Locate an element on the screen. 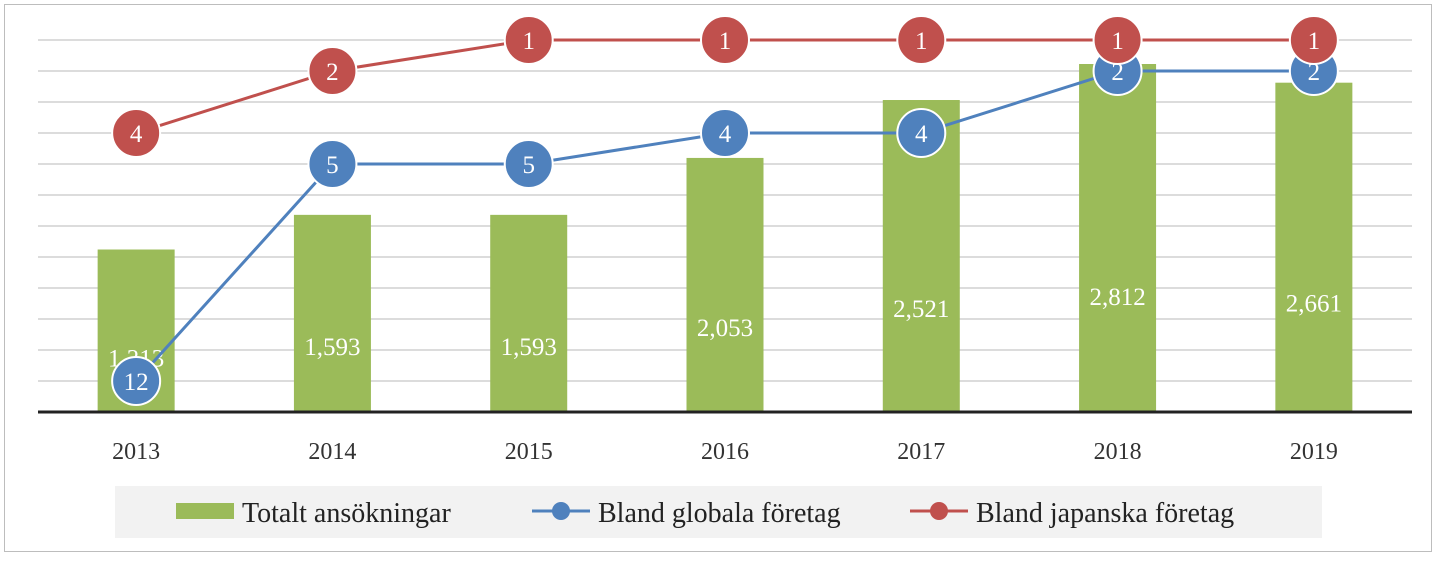 This screenshot has width=1440, height=580. marker-japanese-2014 is located at coordinates (332, 71).